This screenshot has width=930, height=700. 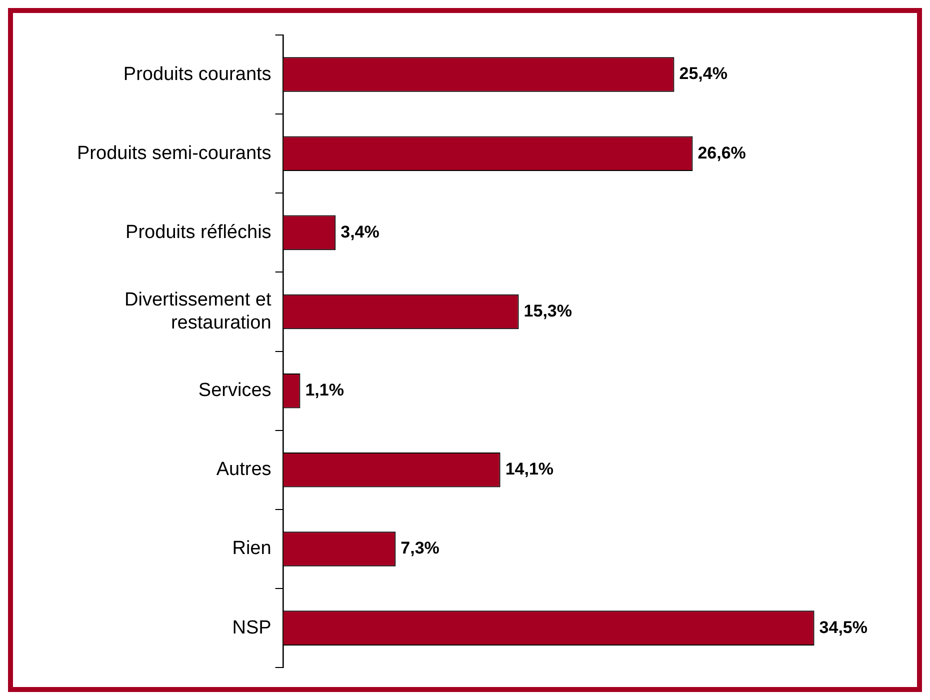 What do you see at coordinates (235, 391) in the screenshot?
I see `y-tick-label: Services` at bounding box center [235, 391].